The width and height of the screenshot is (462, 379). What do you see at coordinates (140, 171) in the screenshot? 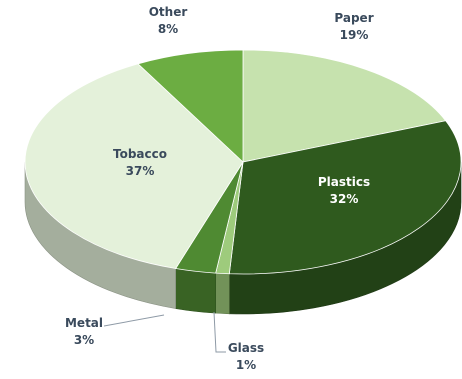
I see `slice-value-tobacco: 37%` at bounding box center [140, 171].